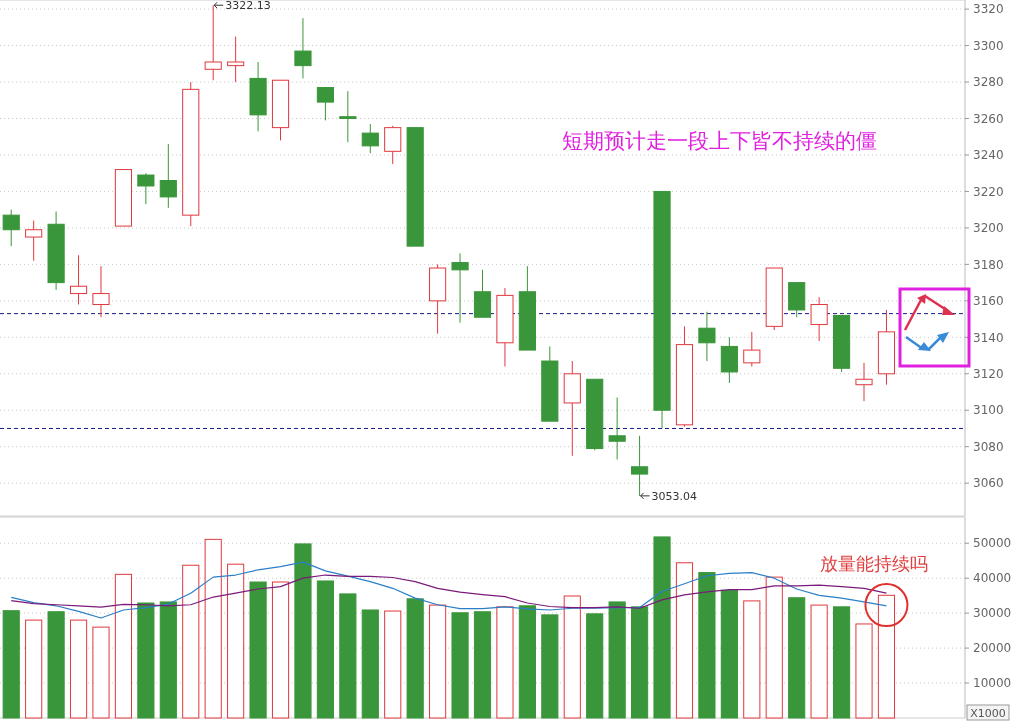  I want to click on y-tick-label: 3180, so click(988, 264).